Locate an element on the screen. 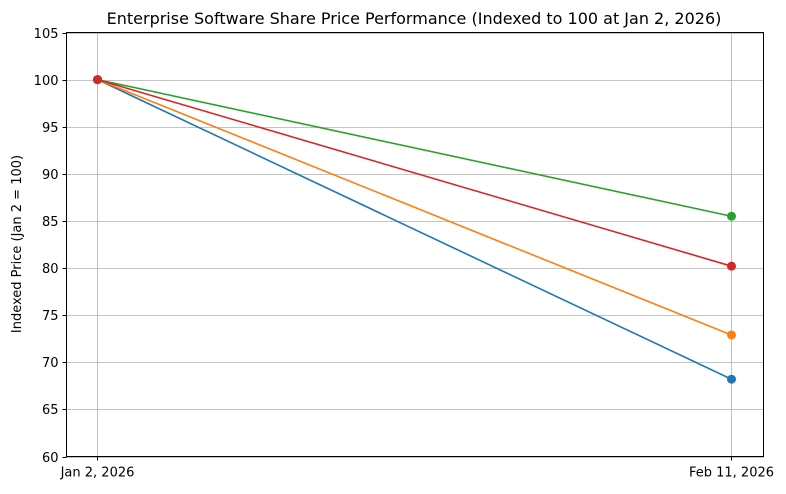  y-tick-label: 95 is located at coordinates (50, 128).